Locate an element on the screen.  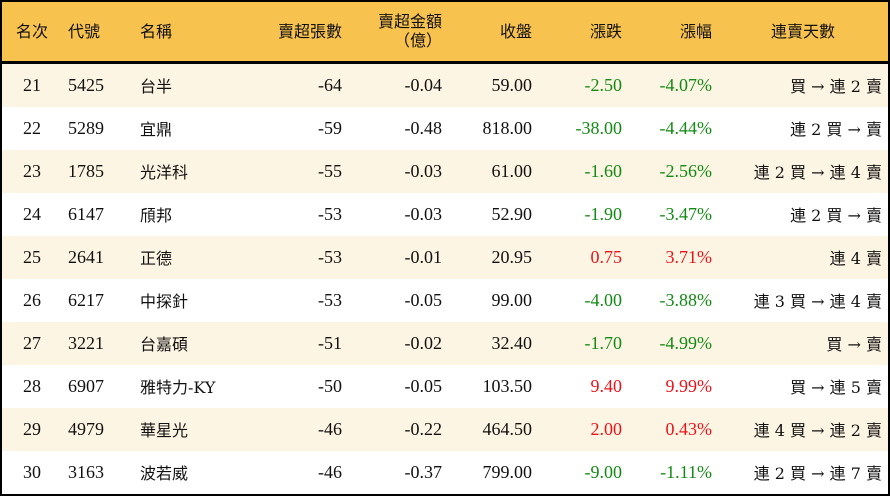
code-cell: 3221 is located at coordinates (86, 342).